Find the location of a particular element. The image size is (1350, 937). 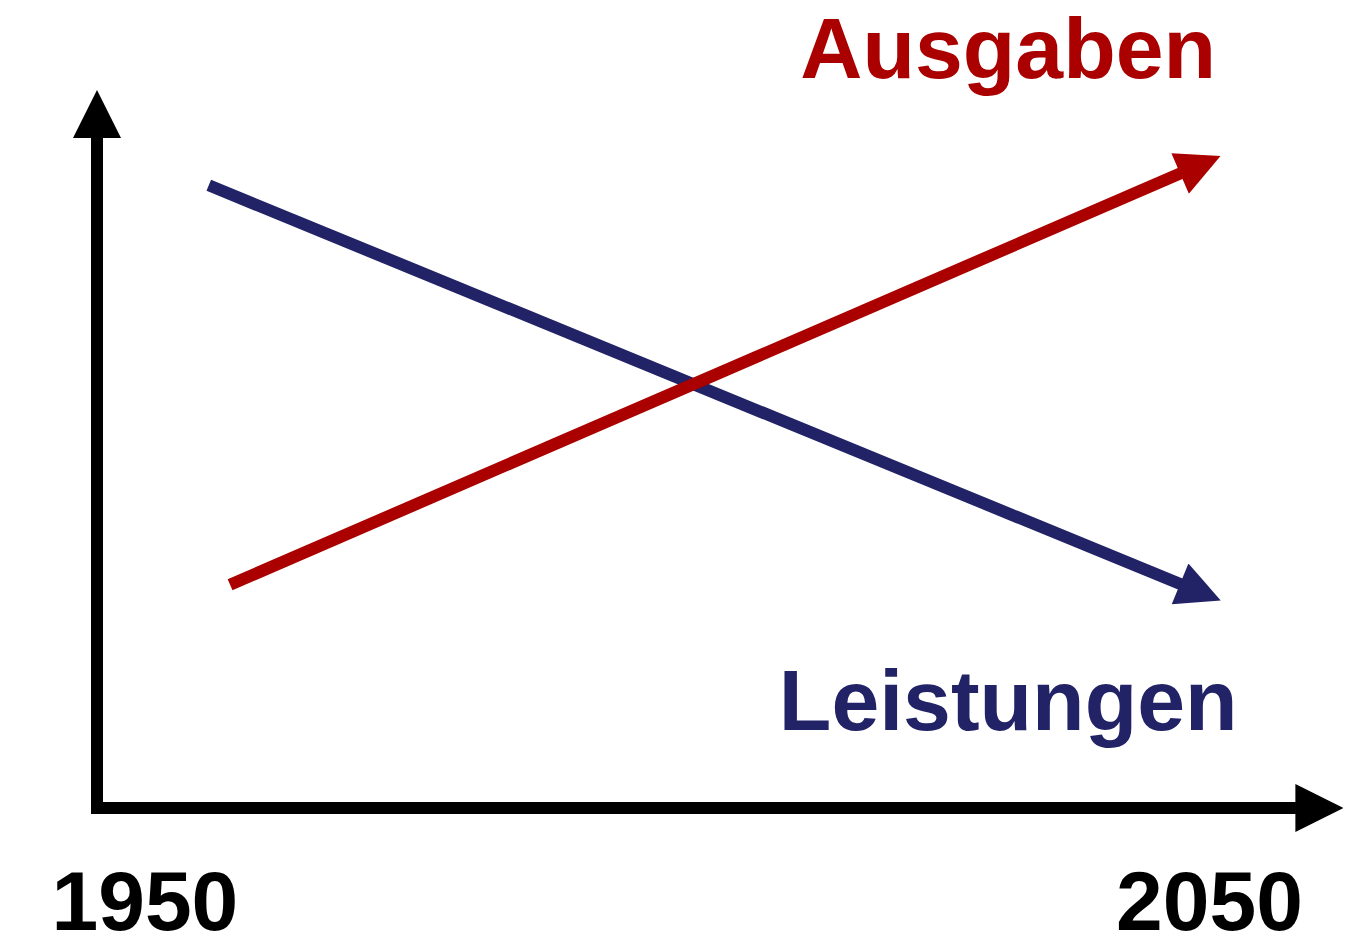

x-tick-label: 2050 is located at coordinates (1209, 895).